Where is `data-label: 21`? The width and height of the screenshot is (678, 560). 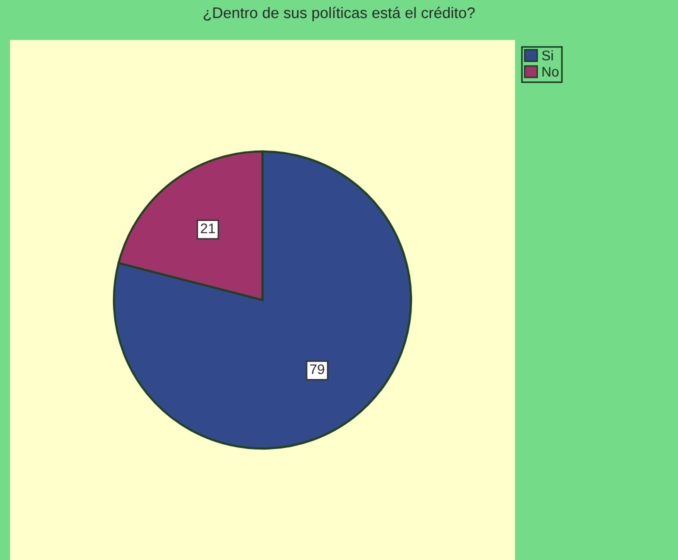 data-label: 21 is located at coordinates (207, 228).